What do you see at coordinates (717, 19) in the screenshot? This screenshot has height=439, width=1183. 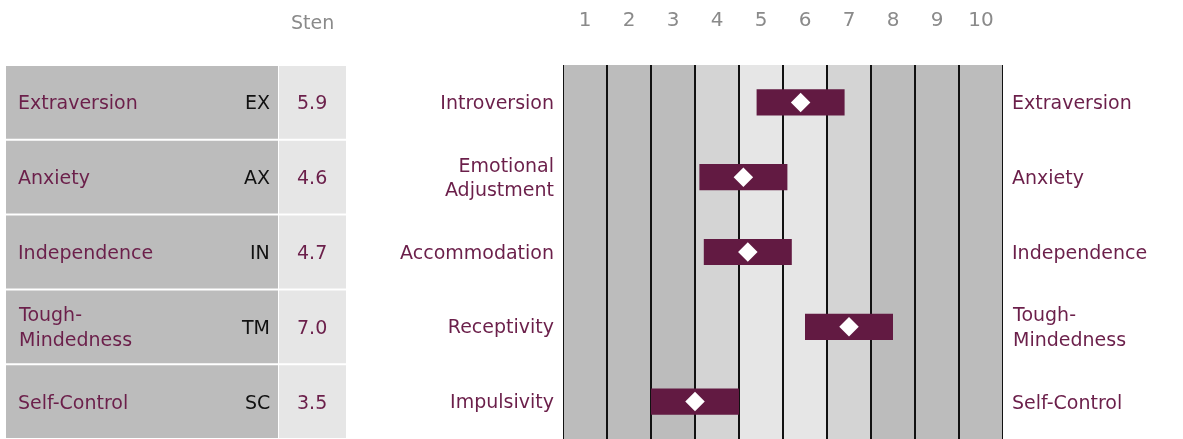 I see `x-tick-label: 4` at bounding box center [717, 19].